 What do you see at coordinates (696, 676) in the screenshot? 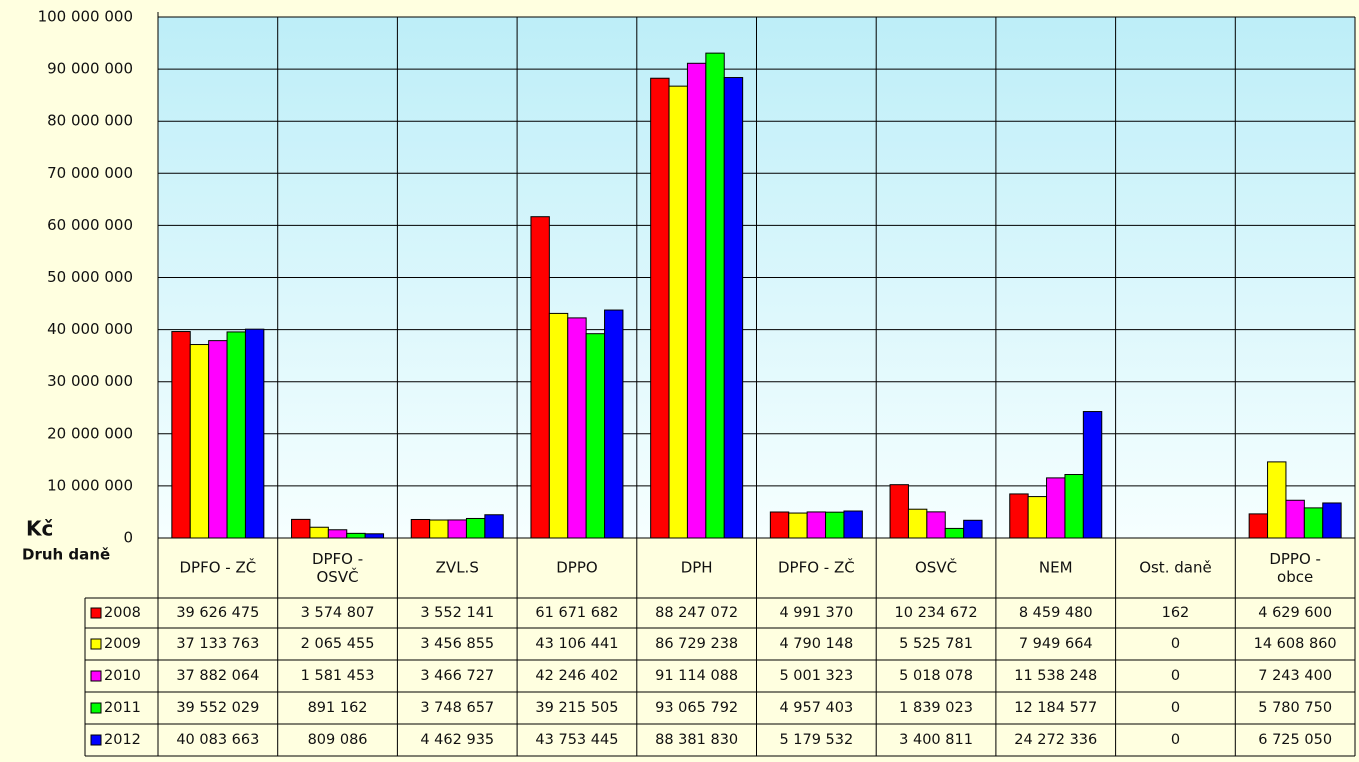
I see `data-label: 91 114 088` at bounding box center [696, 676].